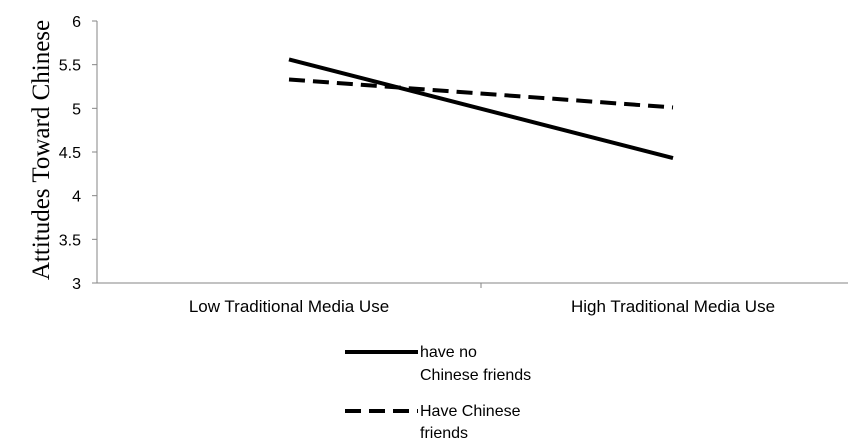 Image resolution: width=848 pixels, height=441 pixels. I want to click on y-ticks: 3 3.5 4 4.5 5 5.5 6, so click(78, 153).